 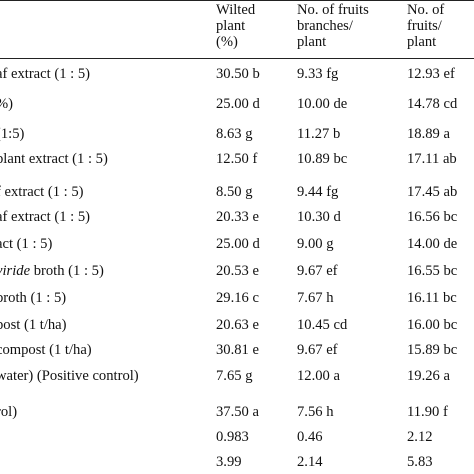 I want to click on header-bottom-rule, so click(x=237, y=58).